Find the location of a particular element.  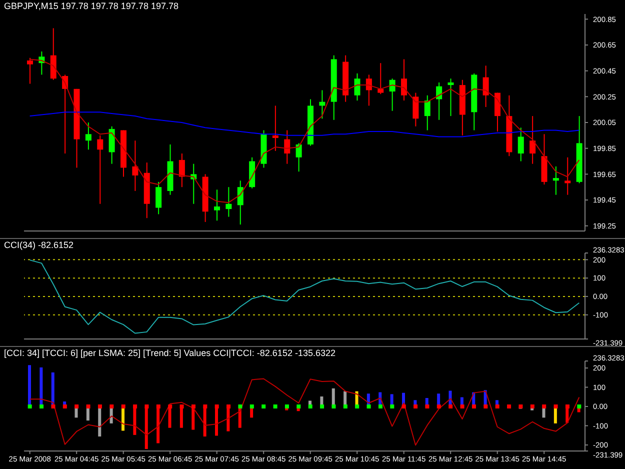

chart-title: [CCI: 34] [TCCI: 6] [per LSMA: 25] [Trend: 5] Values CCI|TCCI: -82.6152 -135.6322 is located at coordinates (170, 353).